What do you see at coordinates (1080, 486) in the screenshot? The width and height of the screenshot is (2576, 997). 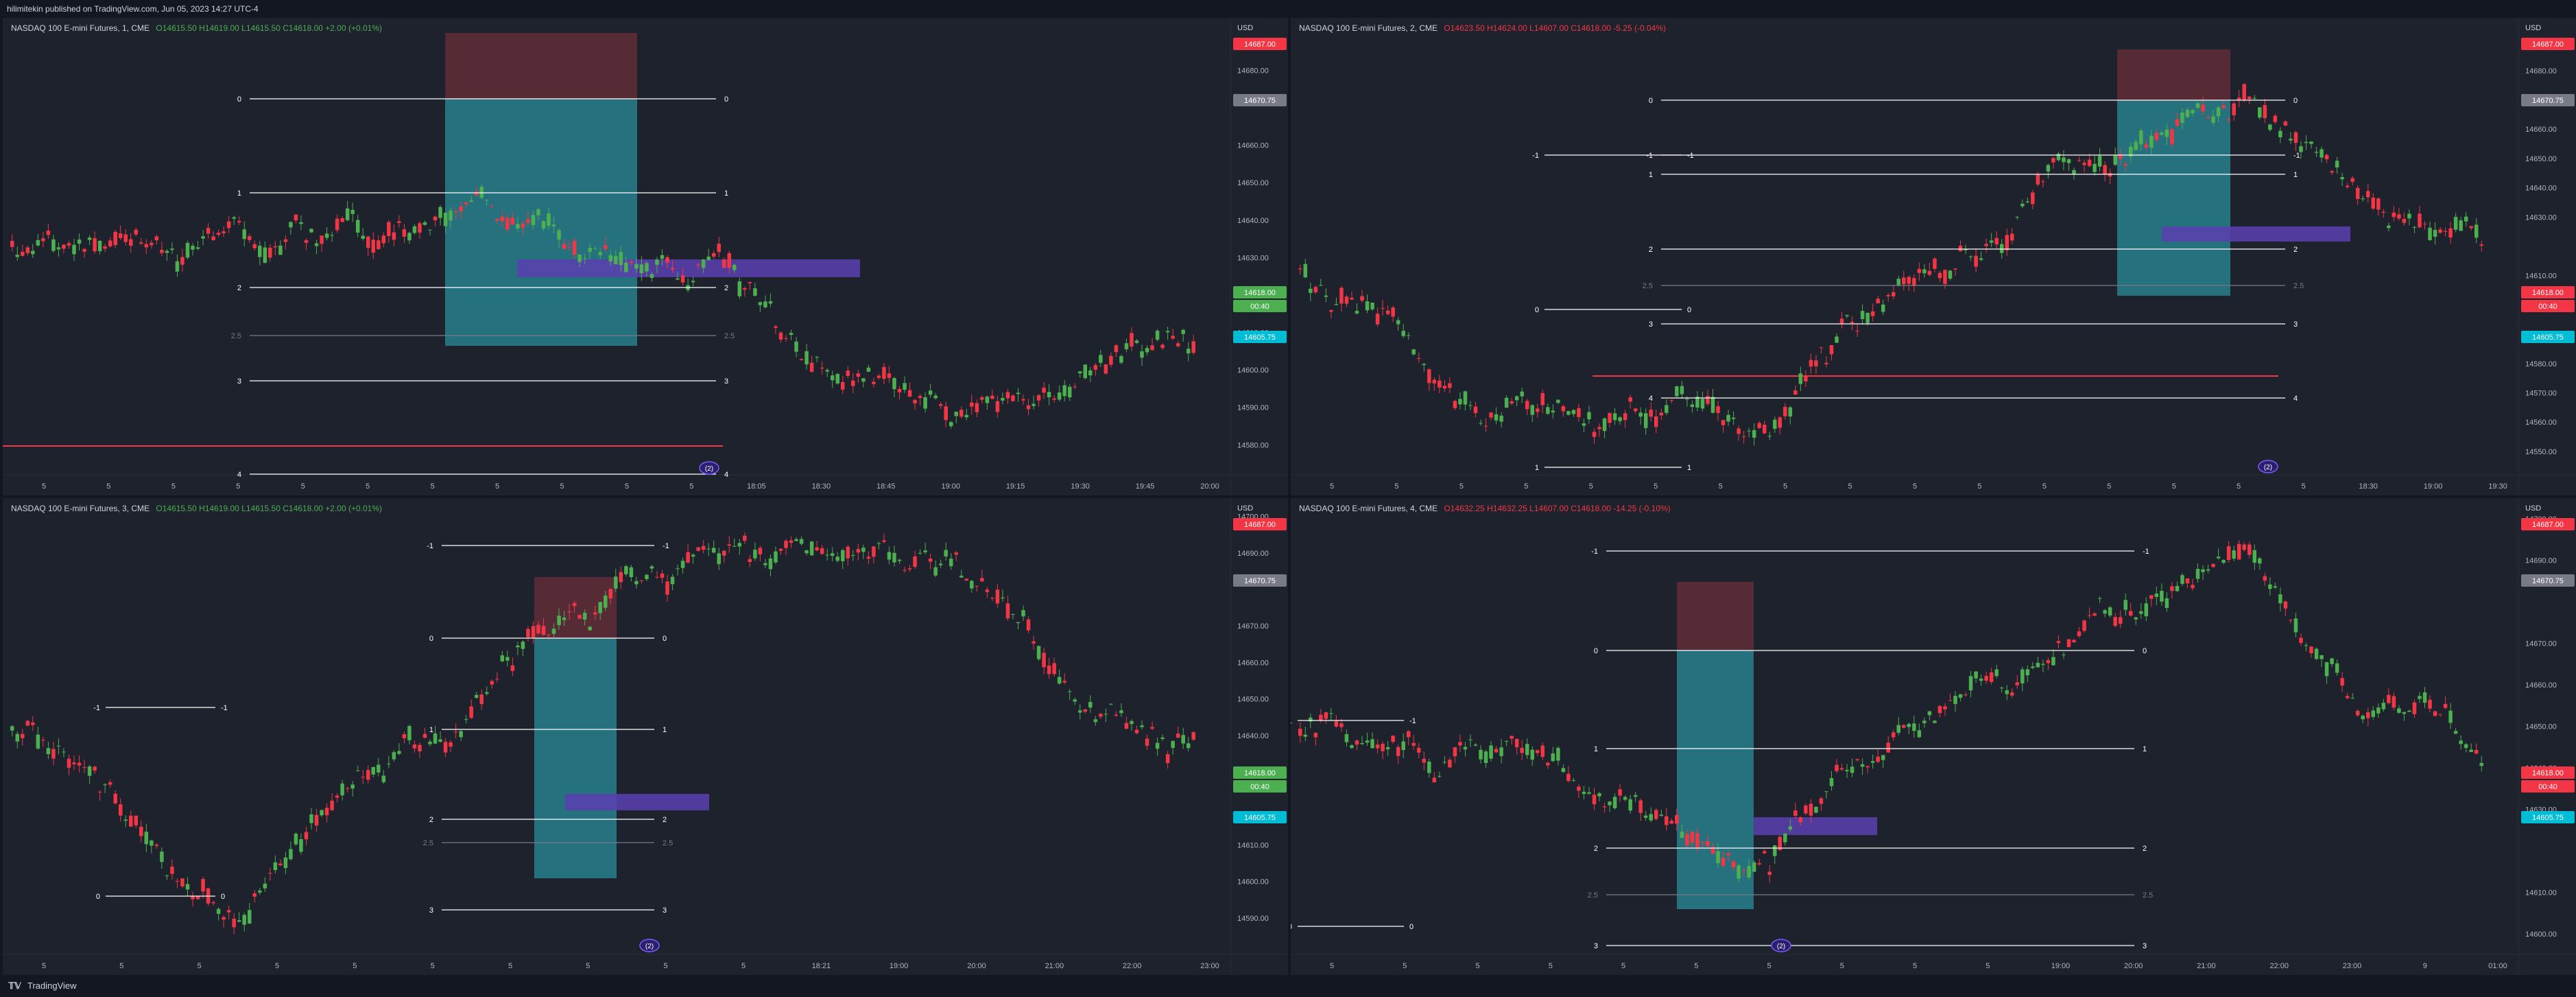 I see `time-tick-label: 19:30` at bounding box center [1080, 486].